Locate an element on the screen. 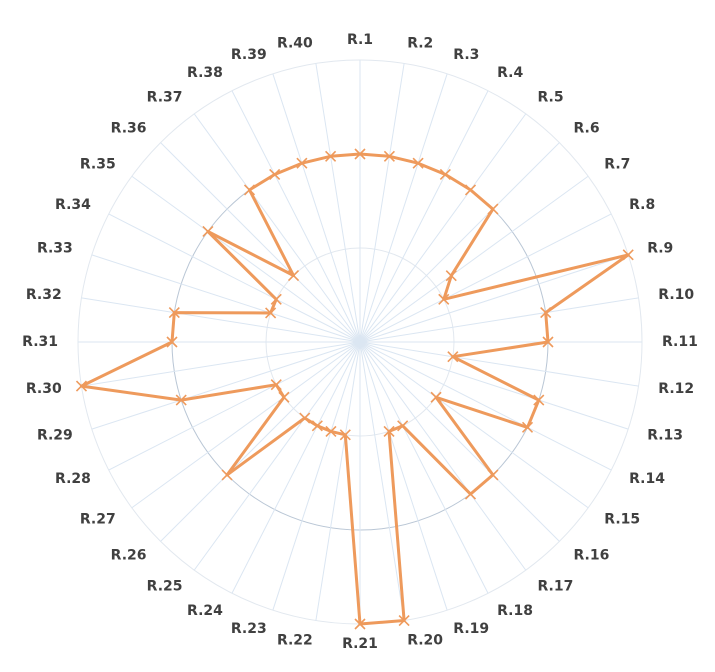 This screenshot has width=715, height=672. category-label: R.1 is located at coordinates (360, 40).